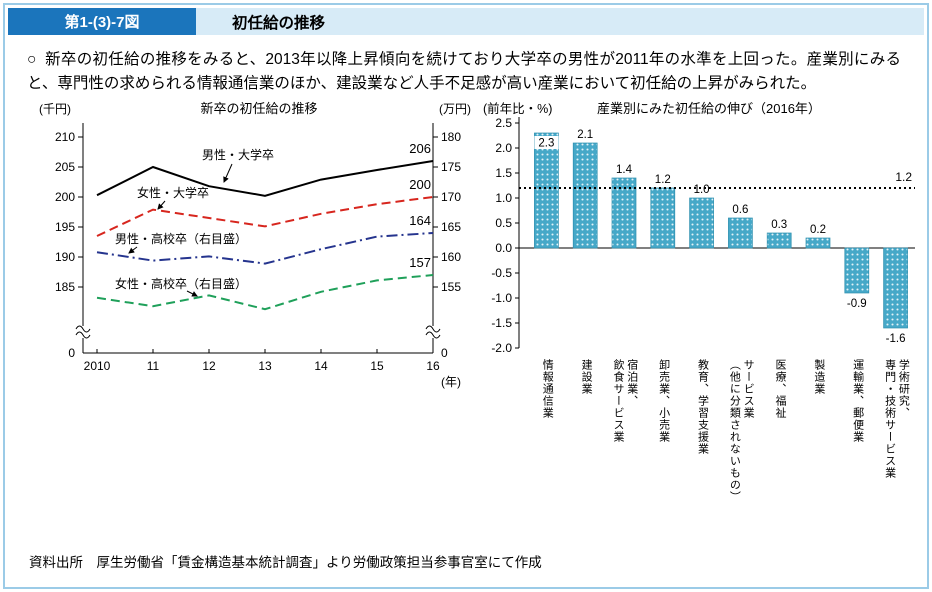 The width and height of the screenshot is (932, 592). What do you see at coordinates (624, 170) in the screenshot?
I see `bar-value-label: 1.4` at bounding box center [624, 170].